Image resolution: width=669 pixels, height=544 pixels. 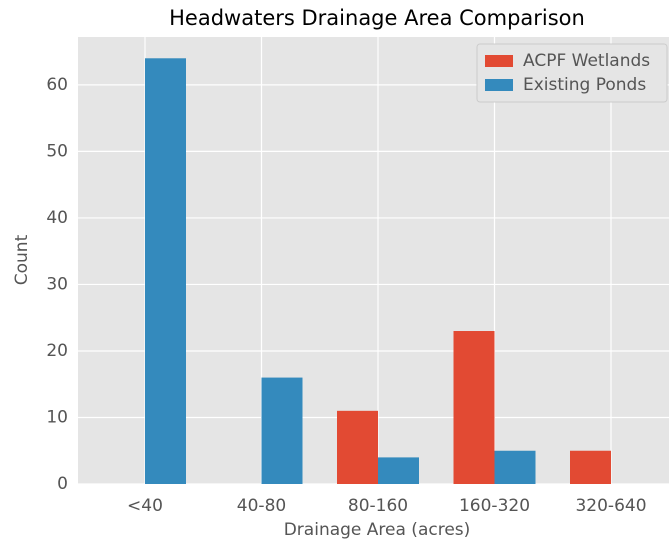 What do you see at coordinates (57, 417) in the screenshot?
I see `y-tick-label: 10` at bounding box center [57, 417].